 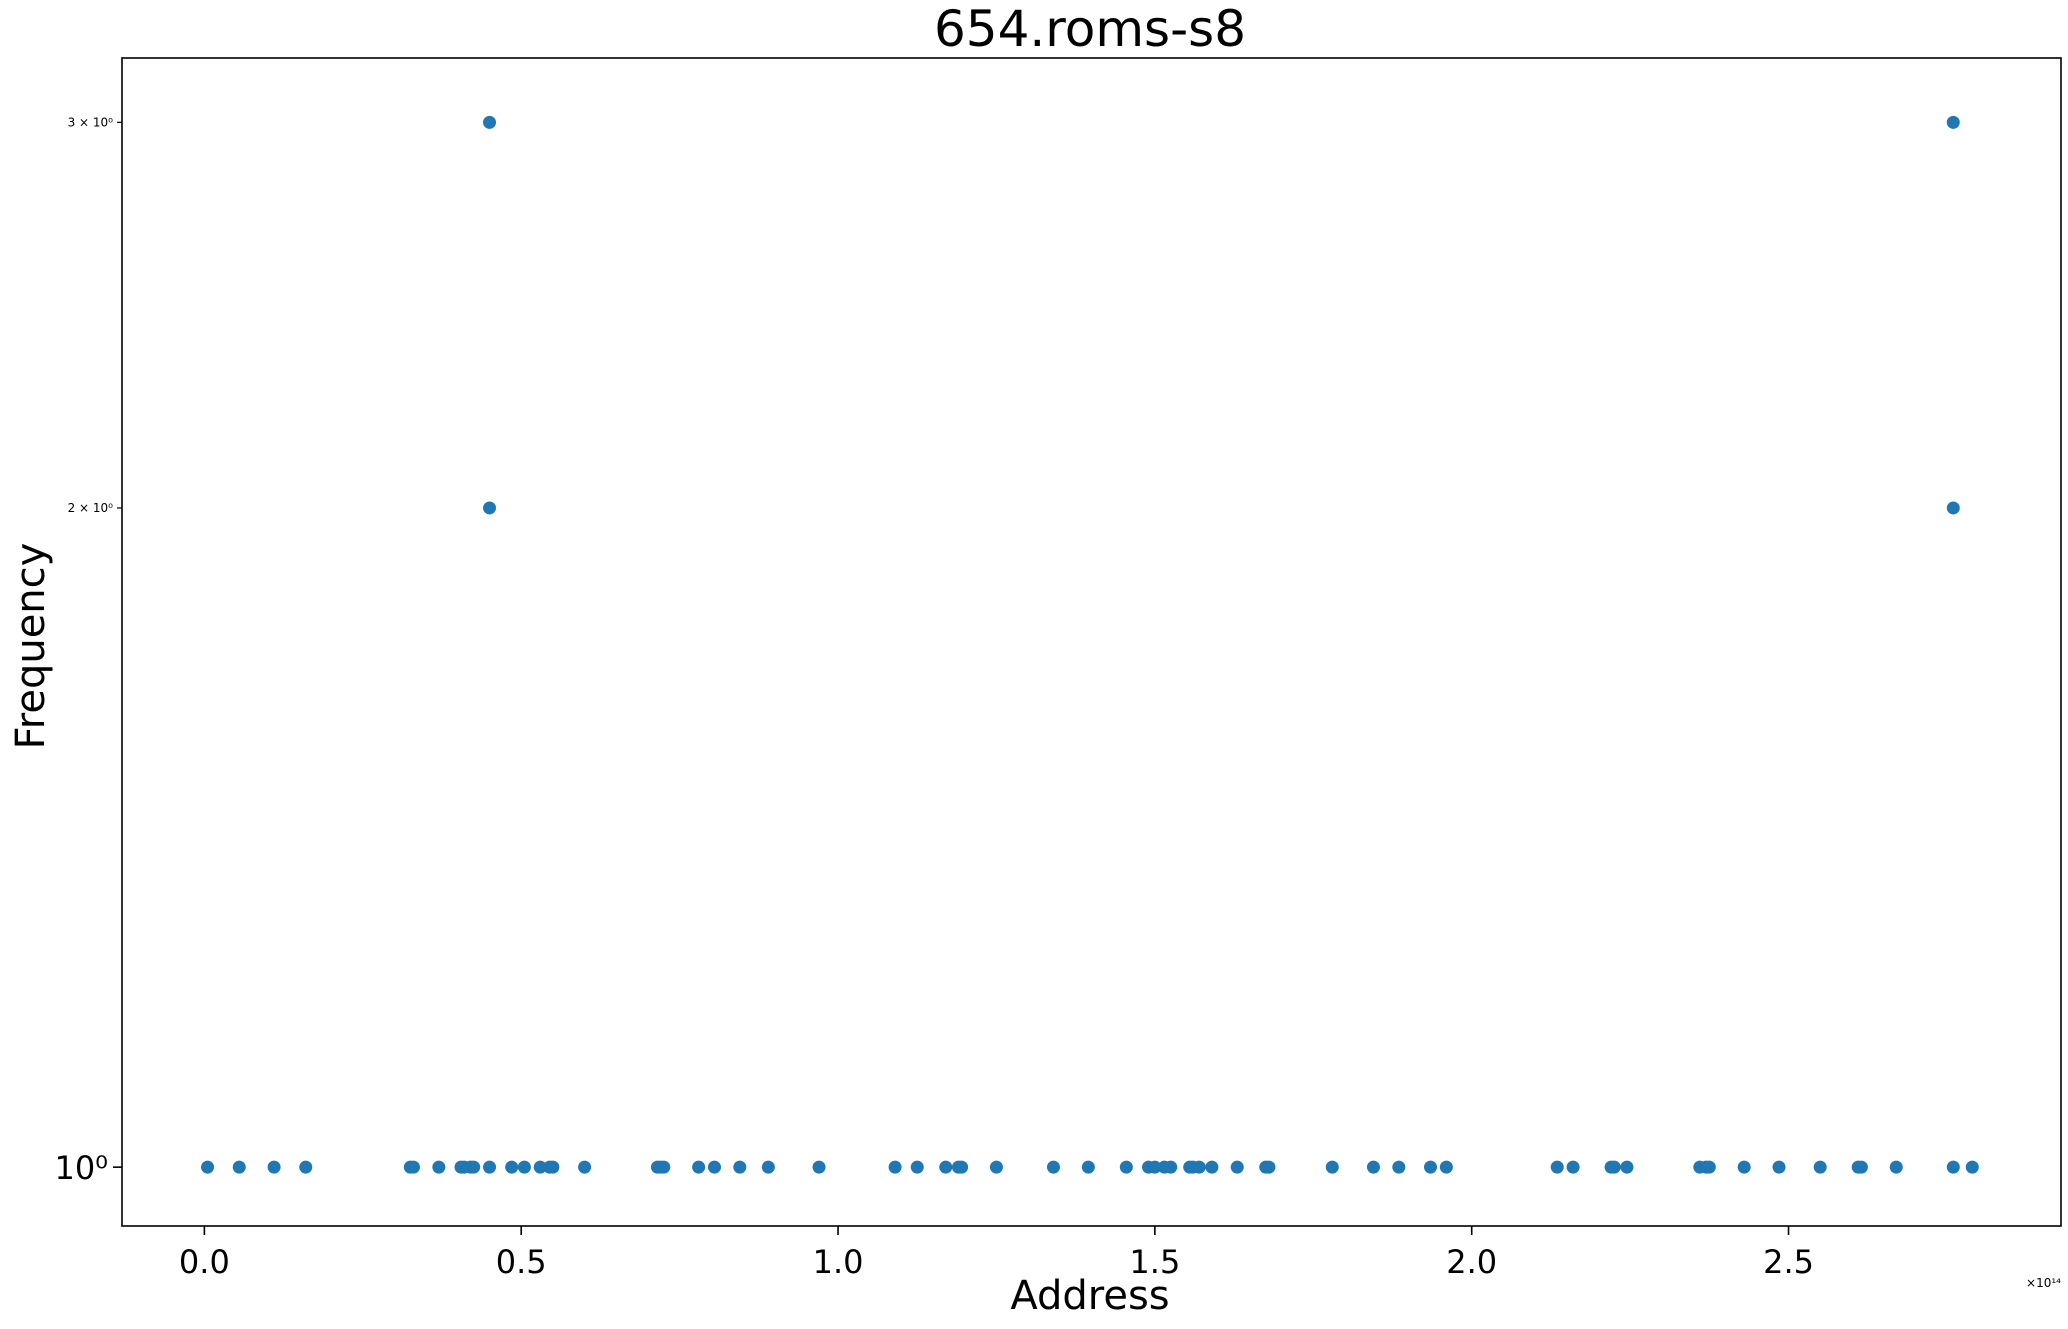 What do you see at coordinates (1788, 1262) in the screenshot?
I see `x-tick-label-5: 2.5` at bounding box center [1788, 1262].